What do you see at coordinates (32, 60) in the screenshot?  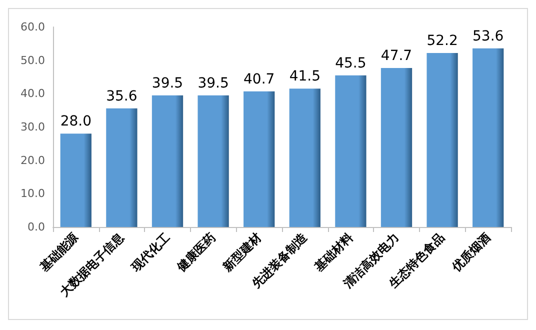 I see `y-tick-label: 50.0` at bounding box center [32, 60].